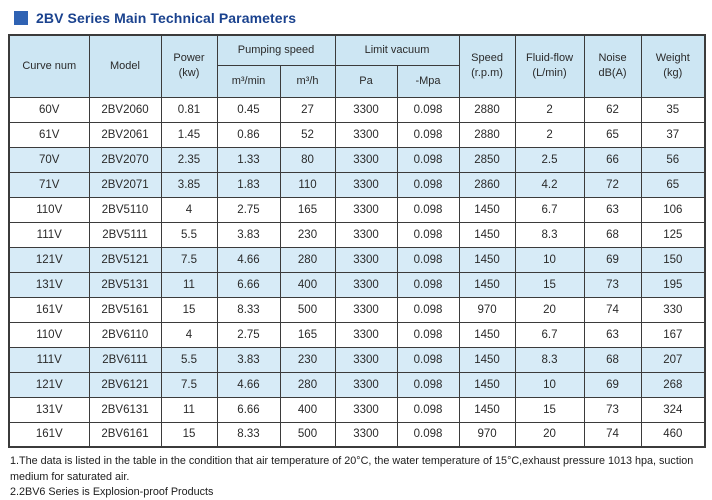 This screenshot has width=712, height=500. What do you see at coordinates (189, 134) in the screenshot?
I see `table-cell: 1.45` at bounding box center [189, 134].